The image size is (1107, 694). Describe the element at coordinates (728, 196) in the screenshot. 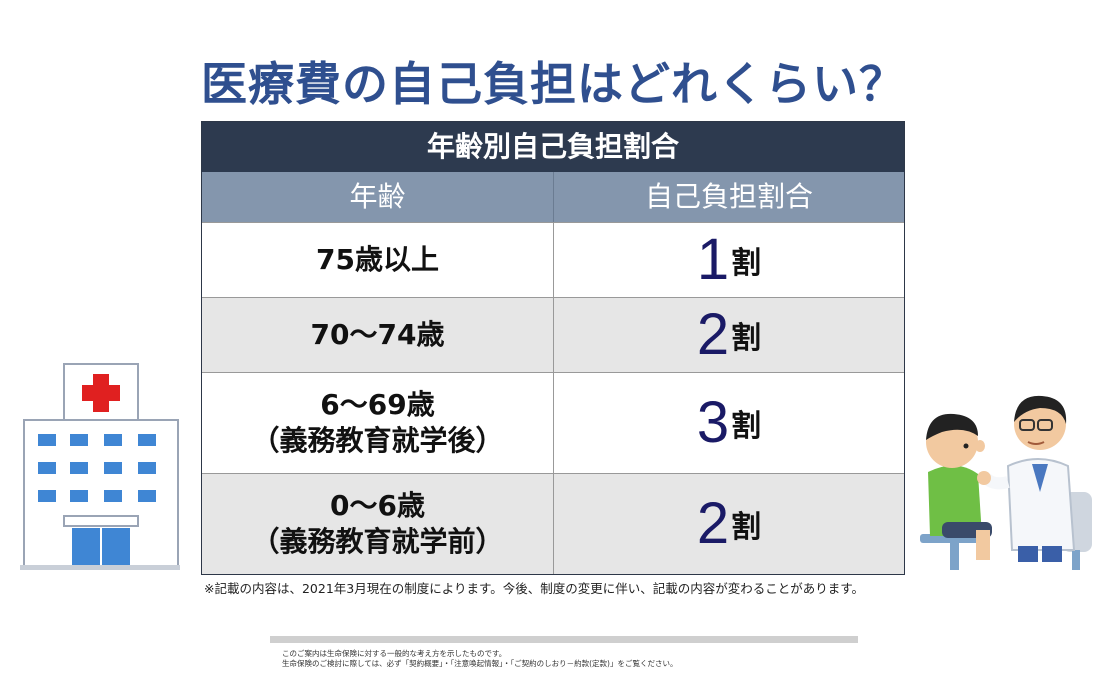

I see `header-rate: 自己負担割合` at that location.